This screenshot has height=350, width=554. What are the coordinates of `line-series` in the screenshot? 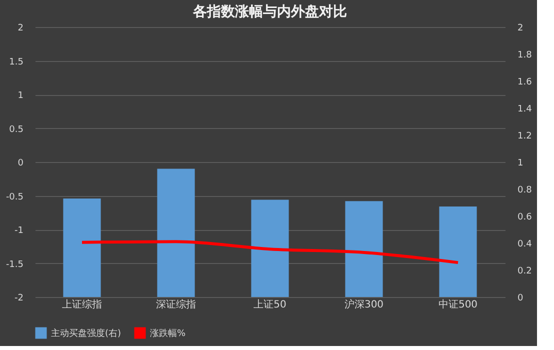 It's located at (270, 252).